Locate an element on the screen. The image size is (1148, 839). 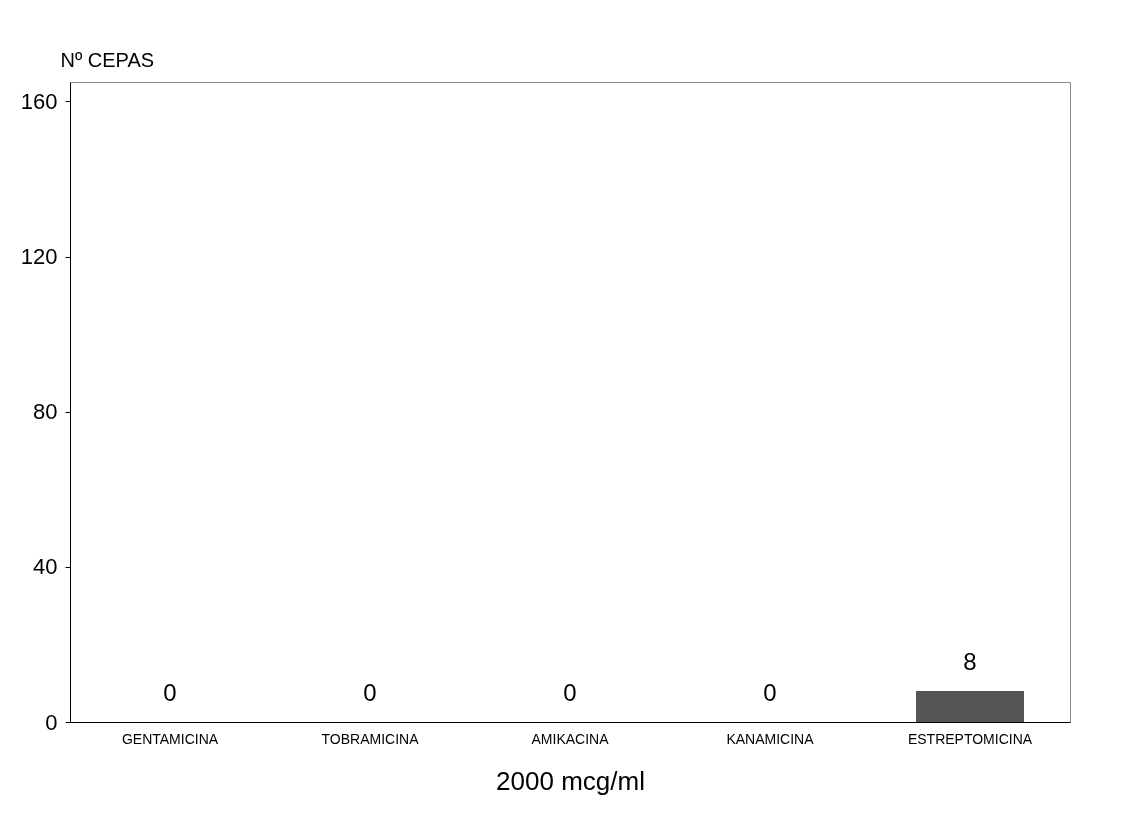
x-tick-label: GENTAMICINA is located at coordinates (170, 738).